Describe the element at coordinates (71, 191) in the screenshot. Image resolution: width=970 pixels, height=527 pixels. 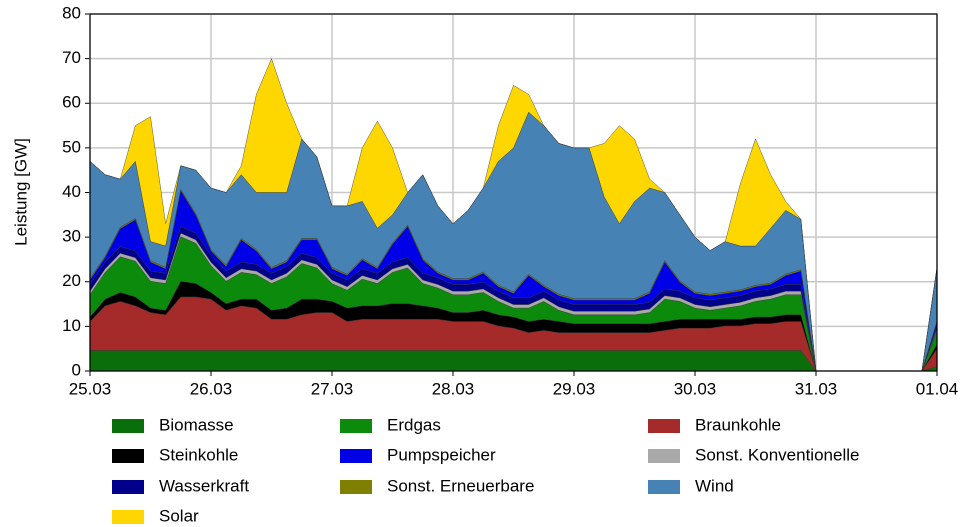
I see `y-tick-label: 40` at that location.